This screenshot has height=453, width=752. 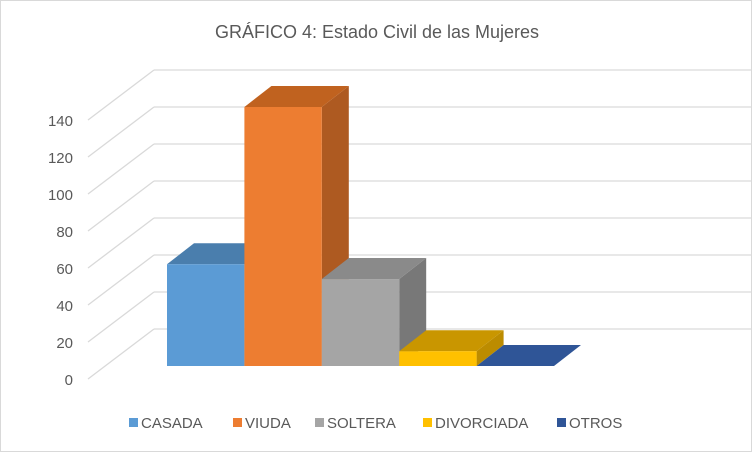 I want to click on y-tick-label: 140, so click(x=60, y=121).